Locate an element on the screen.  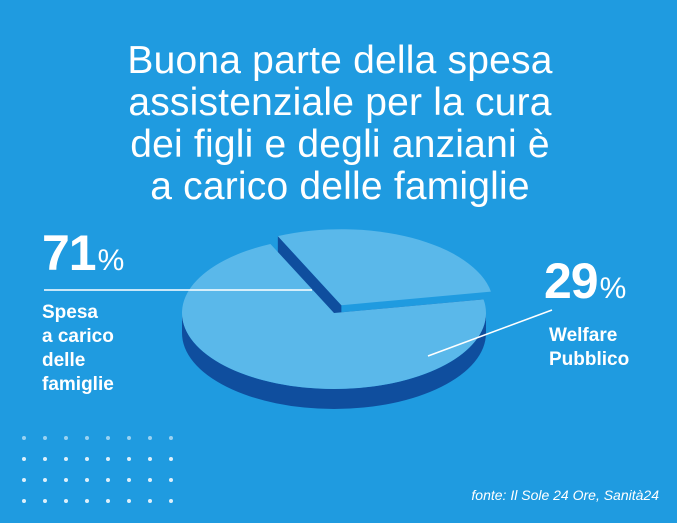
pie-slice-1-top is located at coordinates (384, 267).